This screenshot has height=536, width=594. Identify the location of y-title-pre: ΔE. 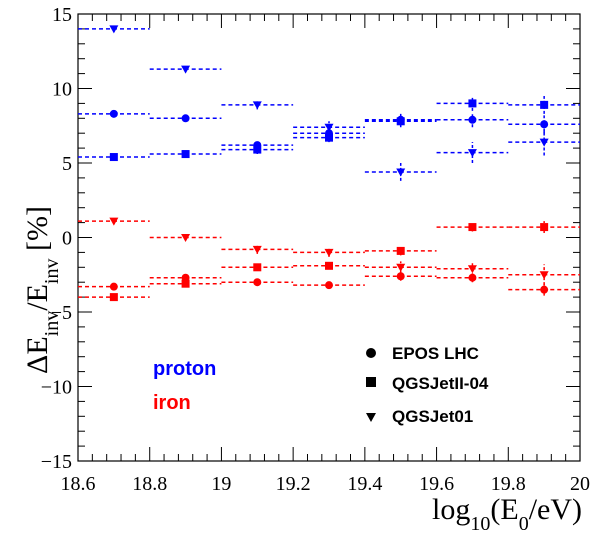
(37, 355).